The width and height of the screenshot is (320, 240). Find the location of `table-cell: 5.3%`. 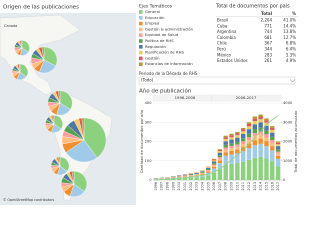

table-cell: 5.3% is located at coordinates (291, 54).